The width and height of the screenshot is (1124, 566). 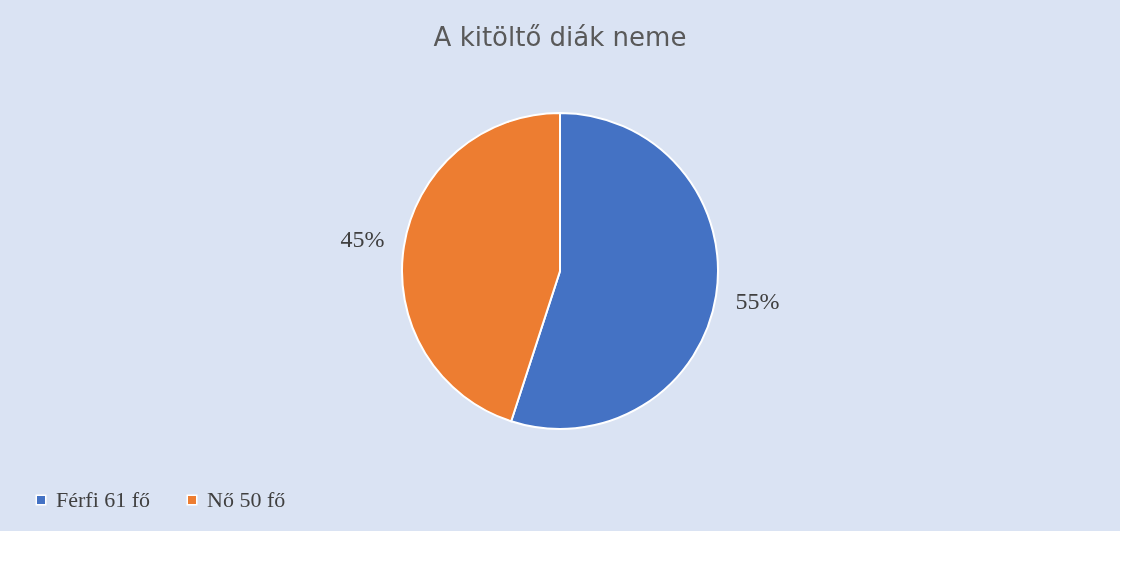 I want to click on chart-title: A kitöltő diák neme, so click(x=560, y=37).